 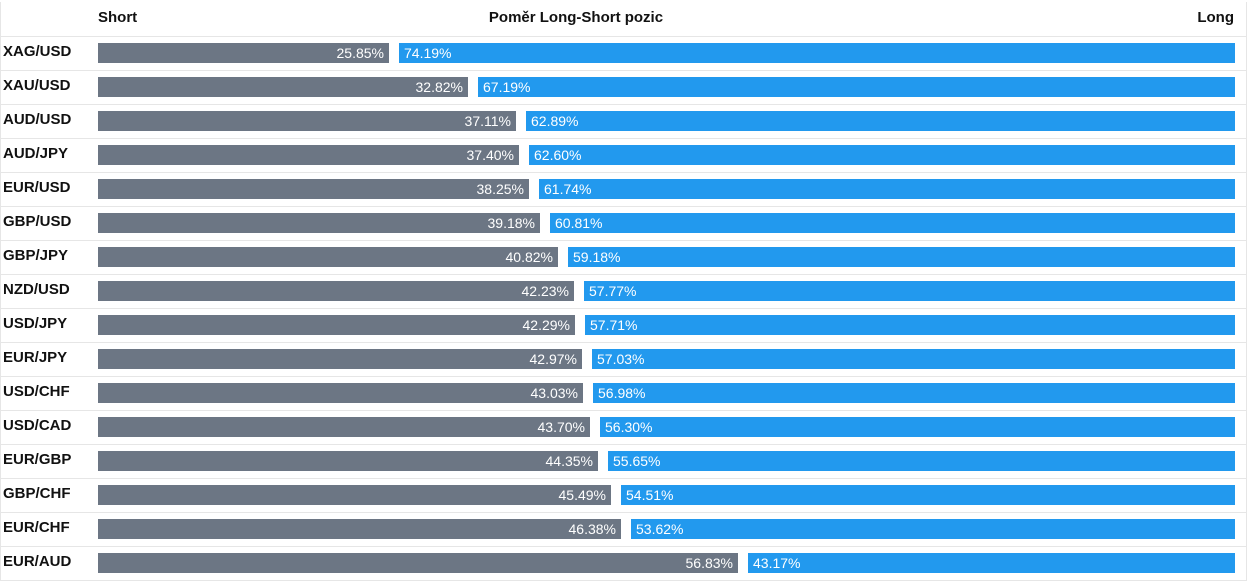 What do you see at coordinates (36, 391) in the screenshot?
I see `currency-pair-label: USD/CHF` at bounding box center [36, 391].